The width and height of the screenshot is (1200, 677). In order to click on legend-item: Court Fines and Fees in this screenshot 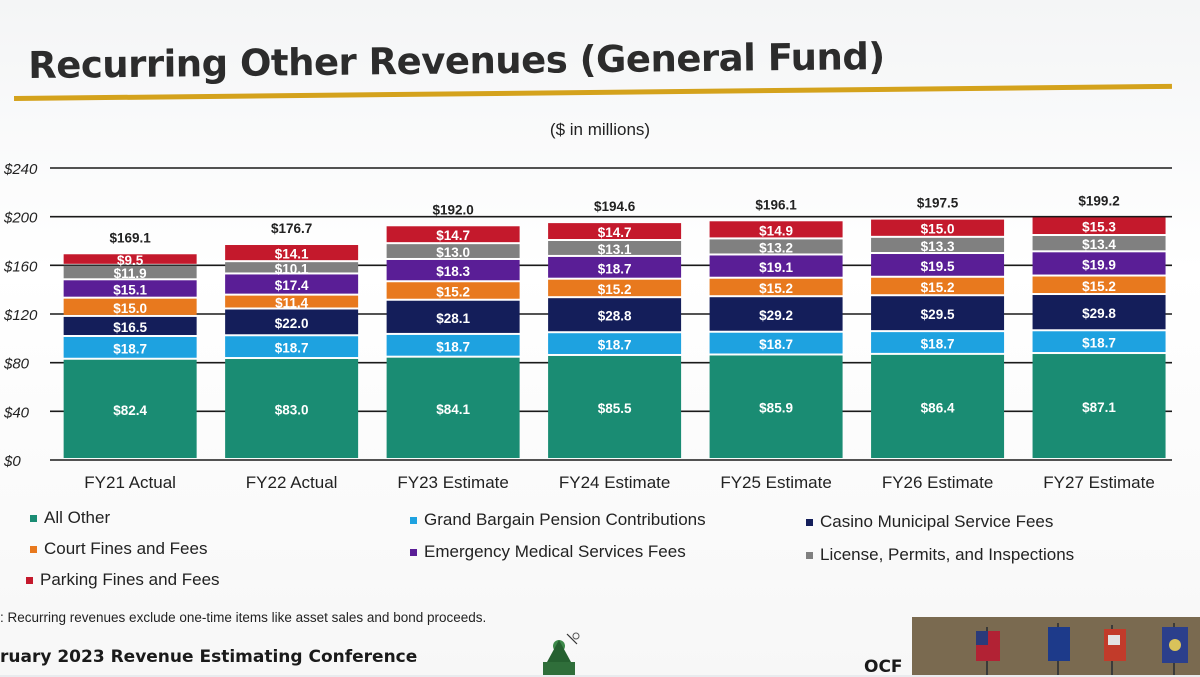, I will do `click(118, 549)`.